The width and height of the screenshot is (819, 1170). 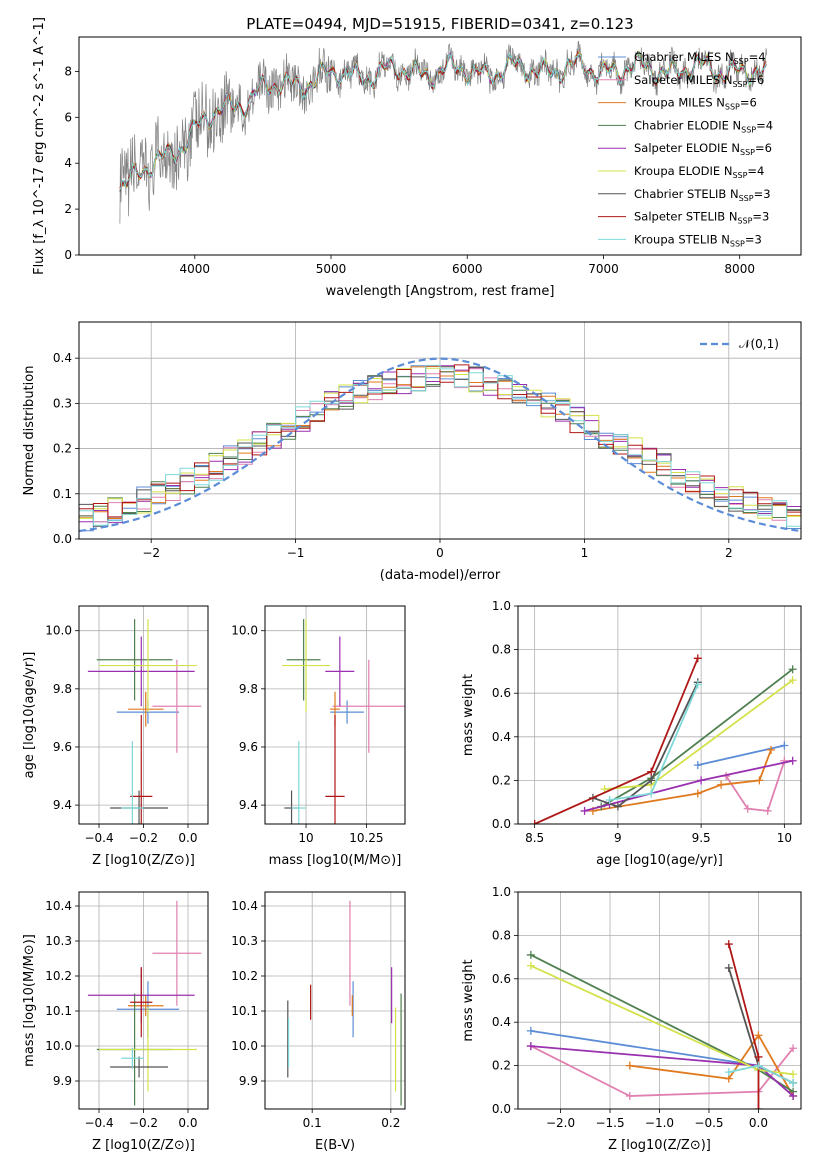 I want to click on mass_vs_Z-ytick-label: 10.1, so click(x=58, y=1011).